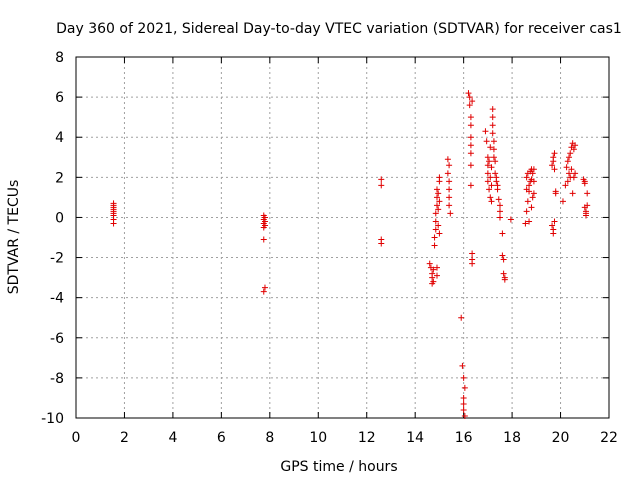 The height and width of the screenshot is (480, 640). Describe the element at coordinates (561, 438) in the screenshot. I see `x-tick-label: 20` at that location.